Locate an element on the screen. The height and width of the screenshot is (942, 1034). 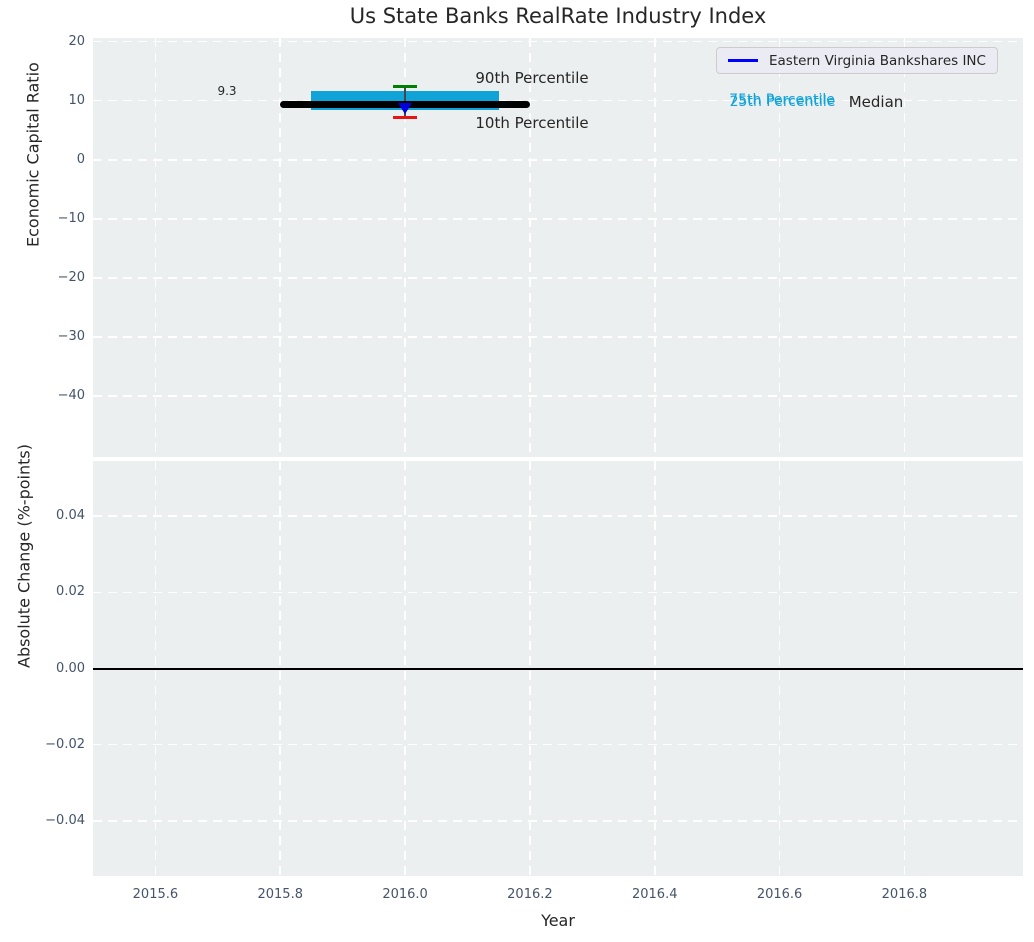
legend: Eastern Virginia Bankshares INC is located at coordinates (857, 60).